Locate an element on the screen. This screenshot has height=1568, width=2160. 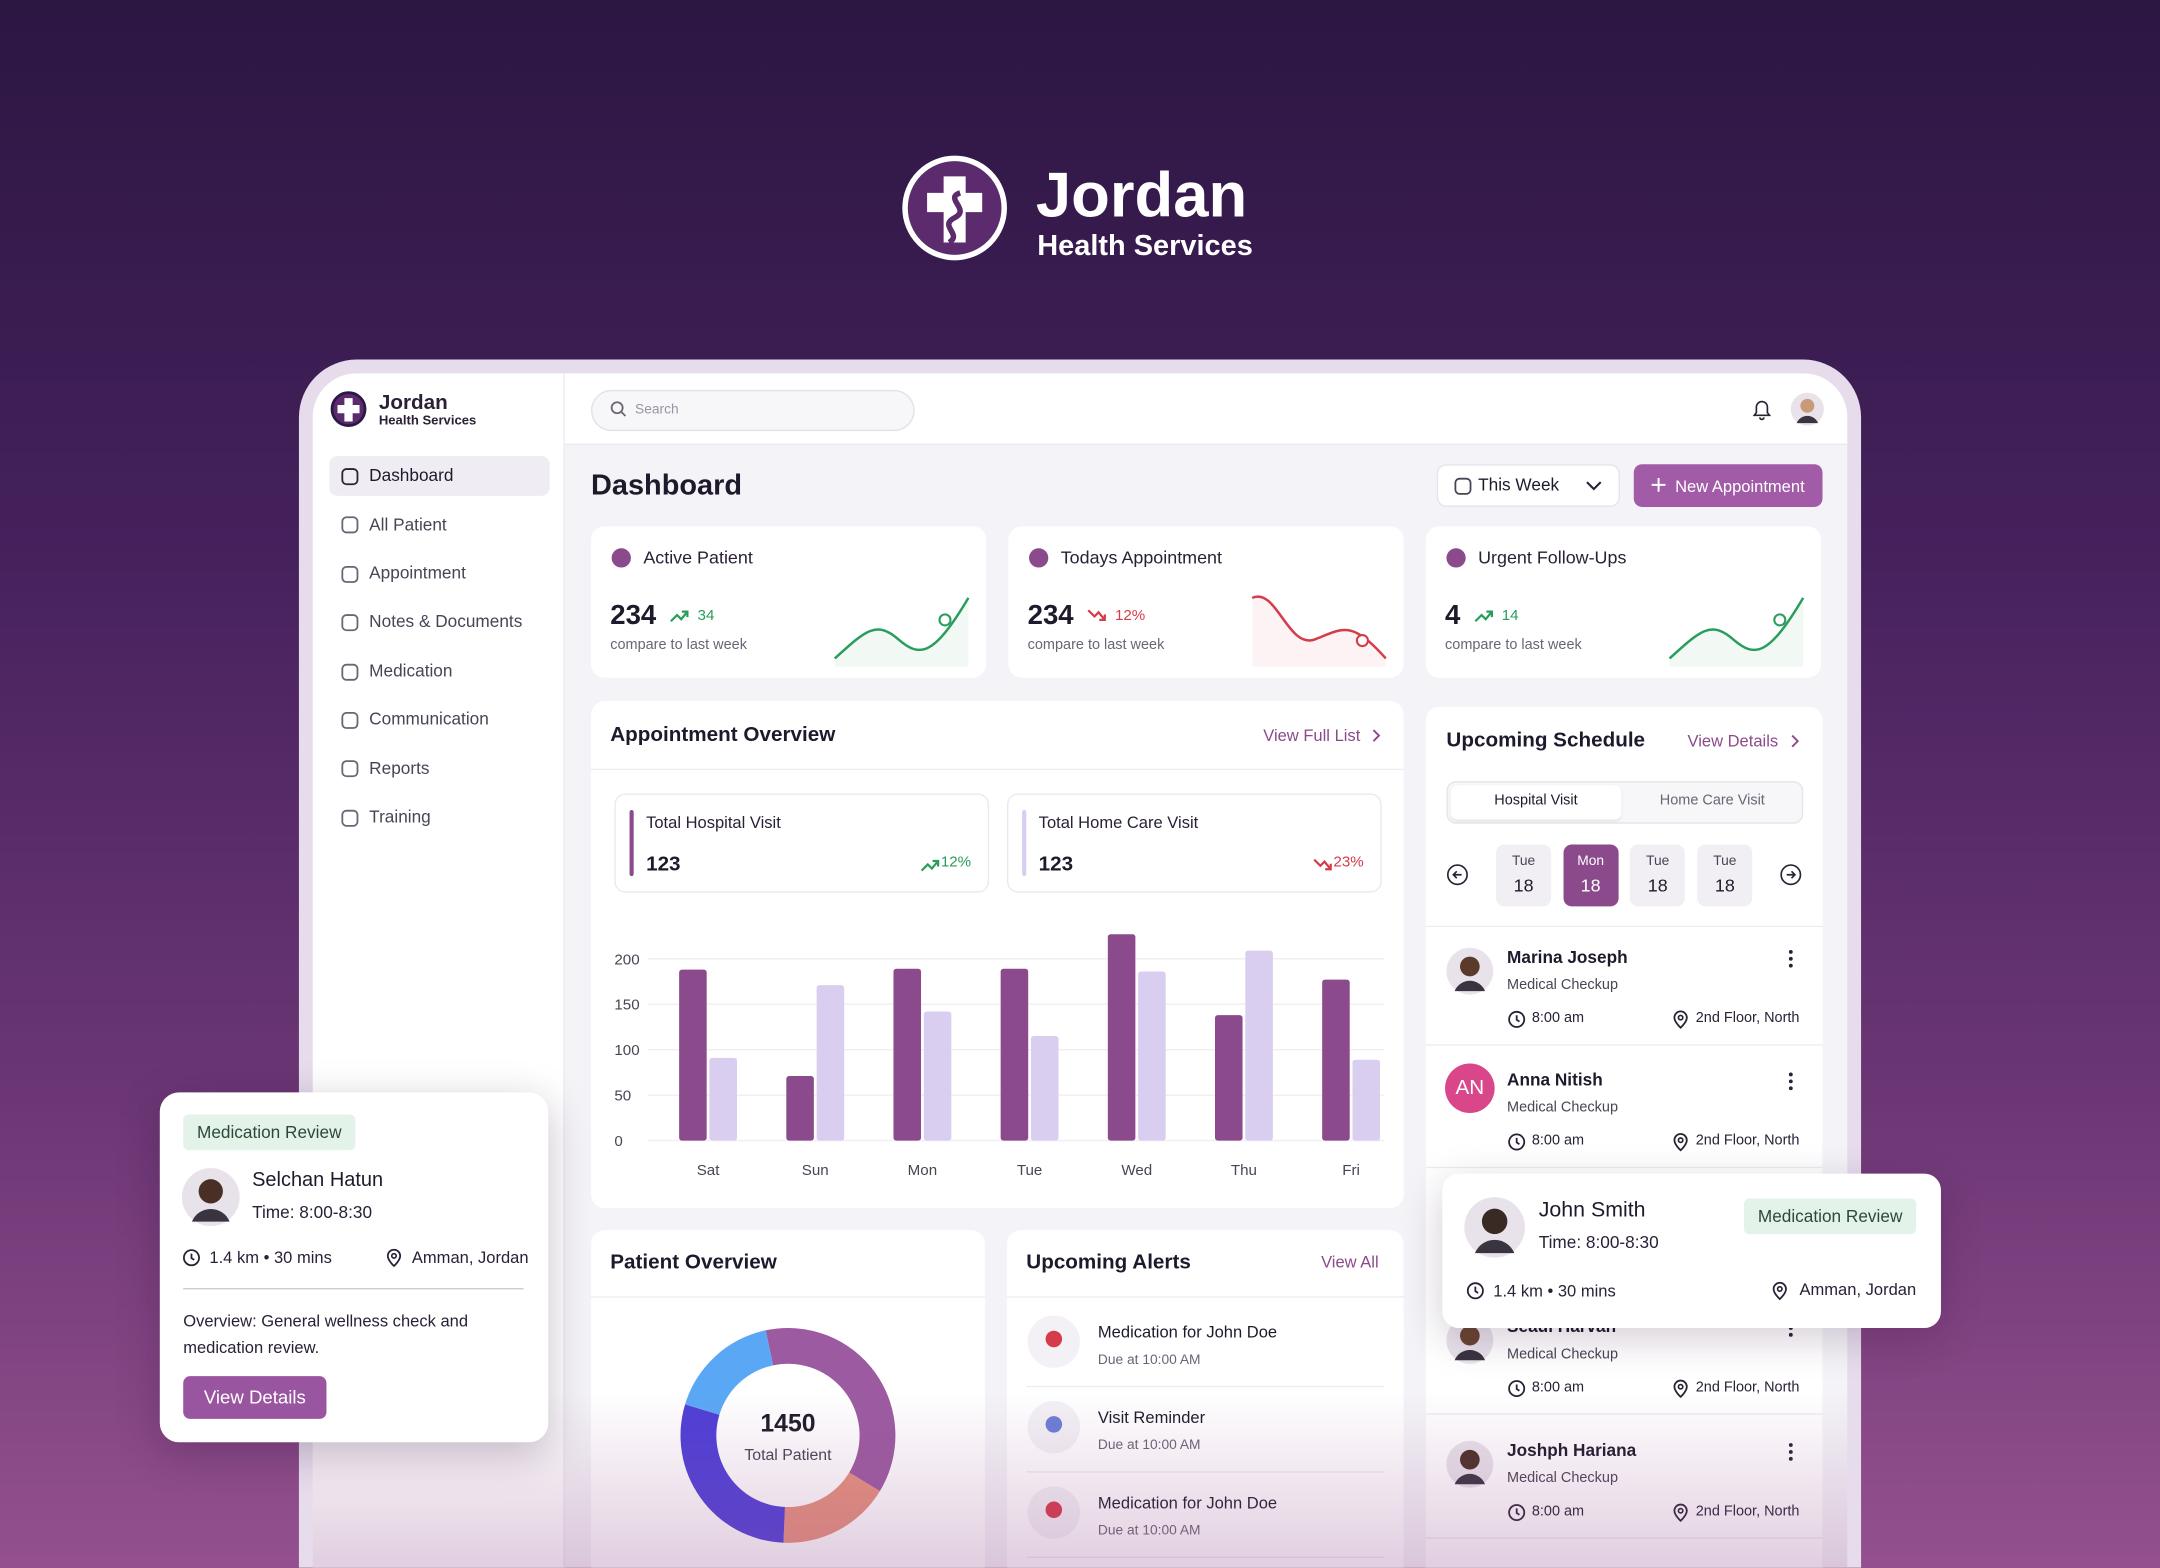
stat-card is located at coordinates (1623, 602).